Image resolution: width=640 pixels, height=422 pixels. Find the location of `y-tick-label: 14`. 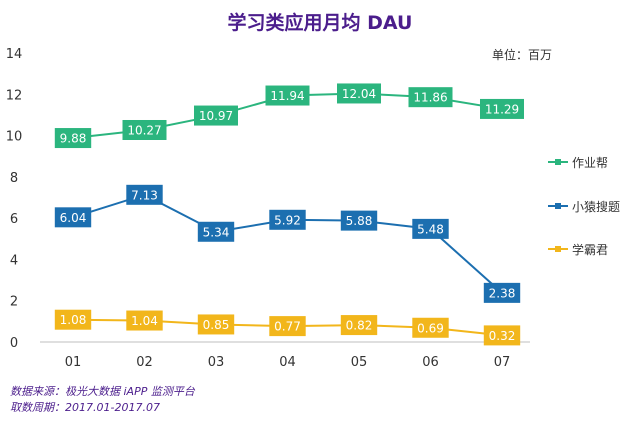

y-tick-label: 14 is located at coordinates (14, 54).